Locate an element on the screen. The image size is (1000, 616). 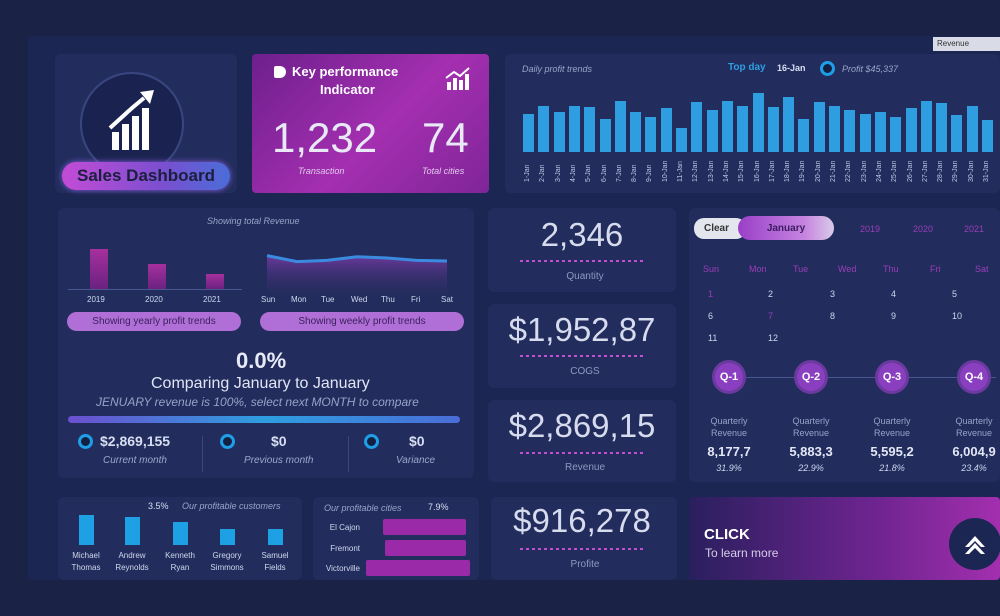
weekday-header: Mon is located at coordinates (758, 269).